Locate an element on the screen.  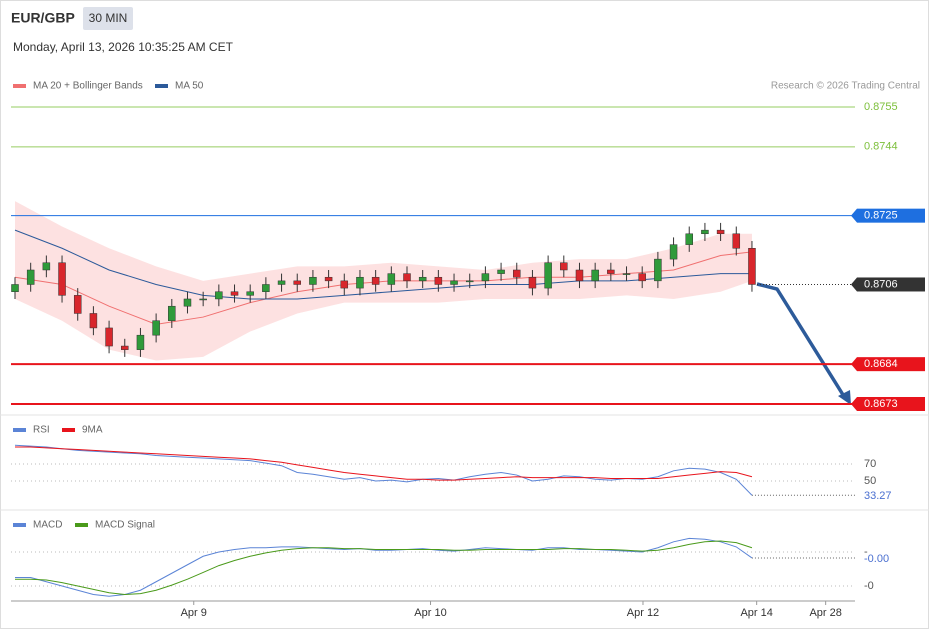
x-tick-label: Apr 12 is located at coordinates (643, 613).